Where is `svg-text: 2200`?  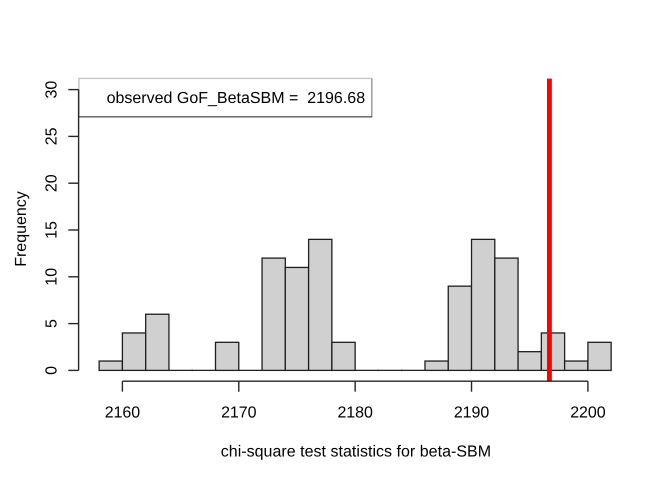
svg-text: 2200 is located at coordinates (587, 412).